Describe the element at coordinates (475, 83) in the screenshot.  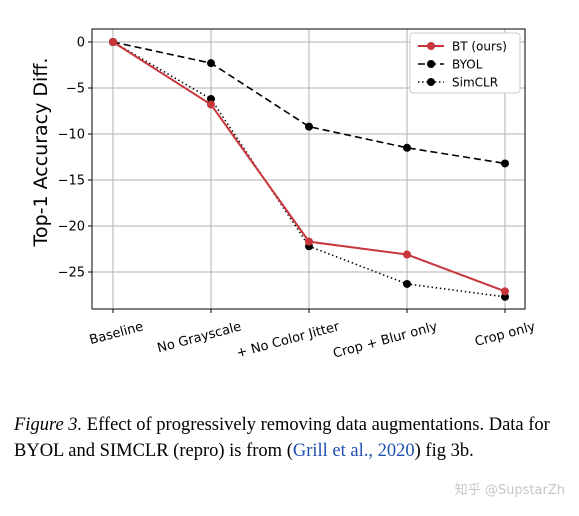
I see `legend-label-2: SimCLR` at that location.